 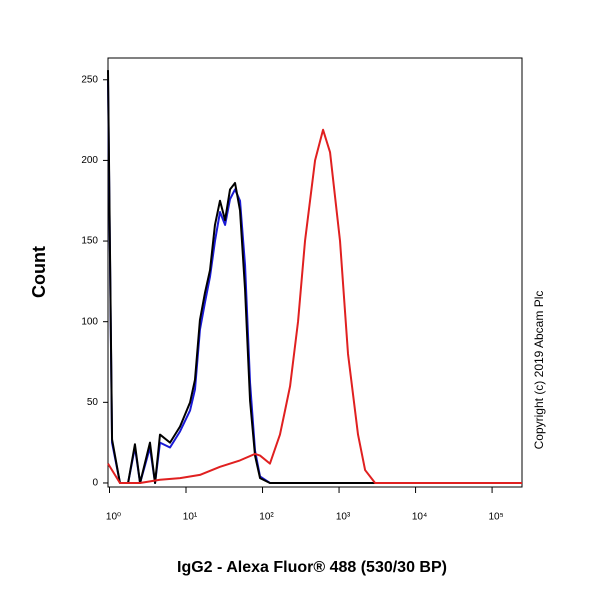 What do you see at coordinates (113, 517) in the screenshot?
I see `x-tick-label: 10⁰` at bounding box center [113, 517].